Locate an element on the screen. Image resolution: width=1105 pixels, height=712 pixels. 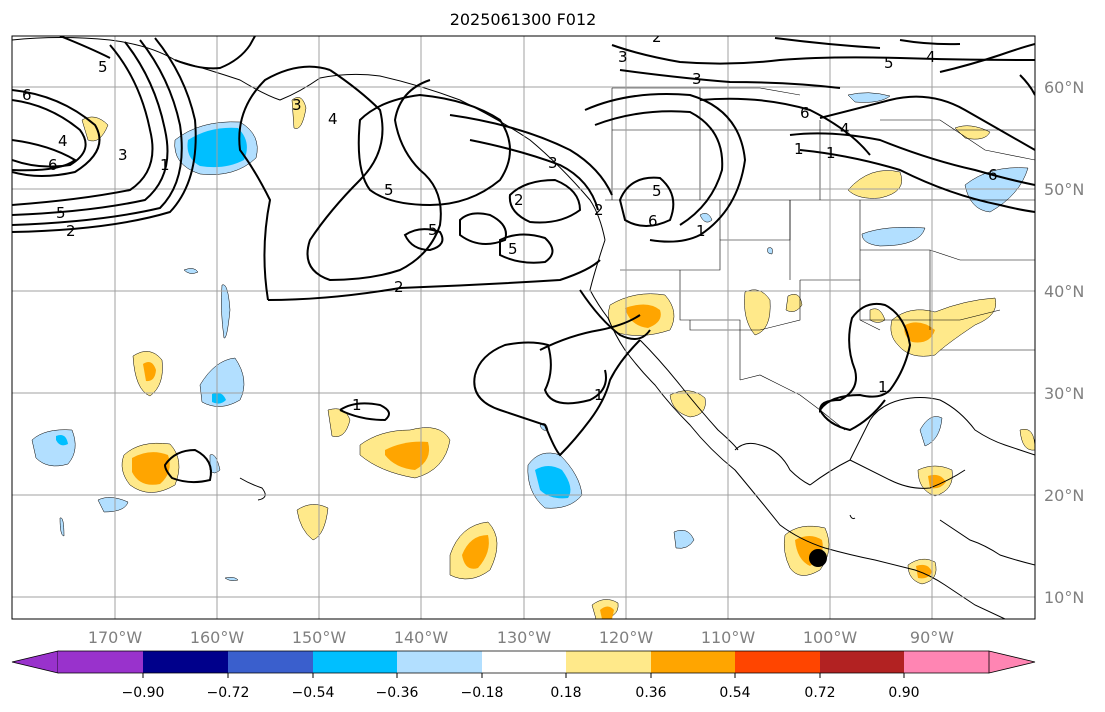
colorbar-tick-label: 0.90 is located at coordinates (903, 693).